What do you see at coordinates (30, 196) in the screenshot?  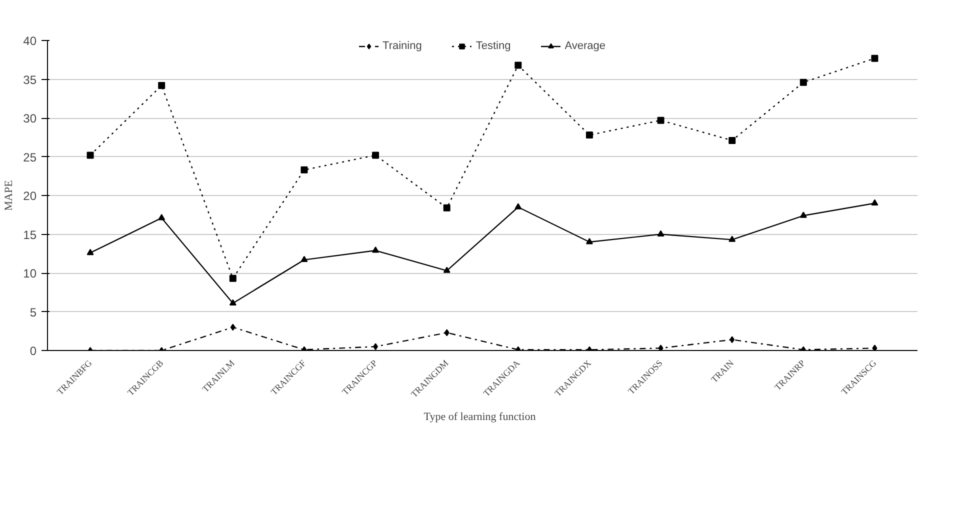 I see `y-tick-label: 20` at bounding box center [30, 196].